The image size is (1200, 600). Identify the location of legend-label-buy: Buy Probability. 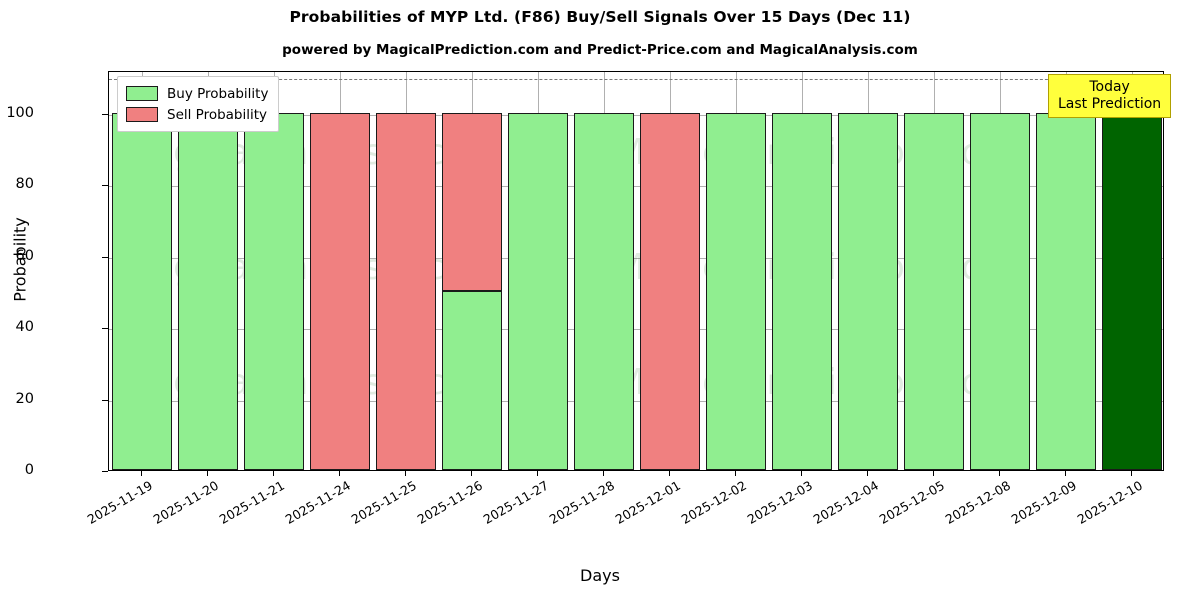
(218, 93).